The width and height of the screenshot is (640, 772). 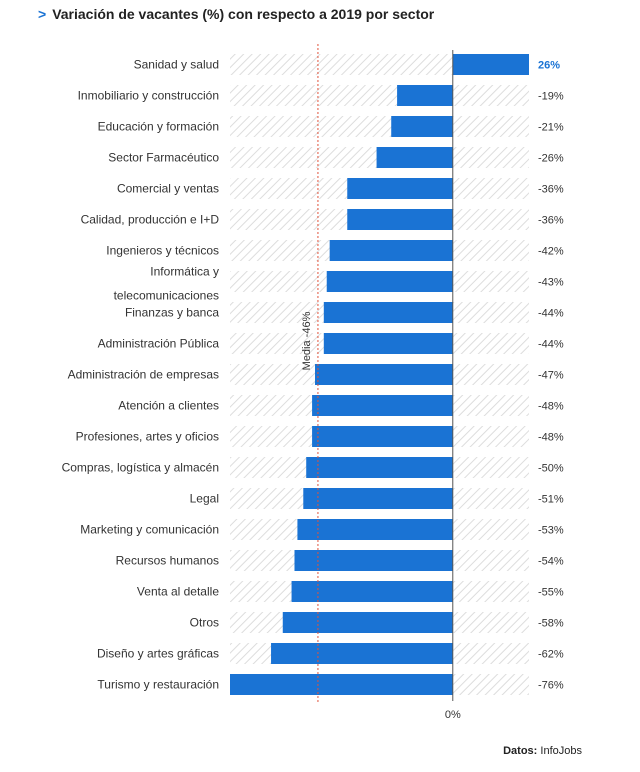 I want to click on source-label: Datos:, so click(x=520, y=751).